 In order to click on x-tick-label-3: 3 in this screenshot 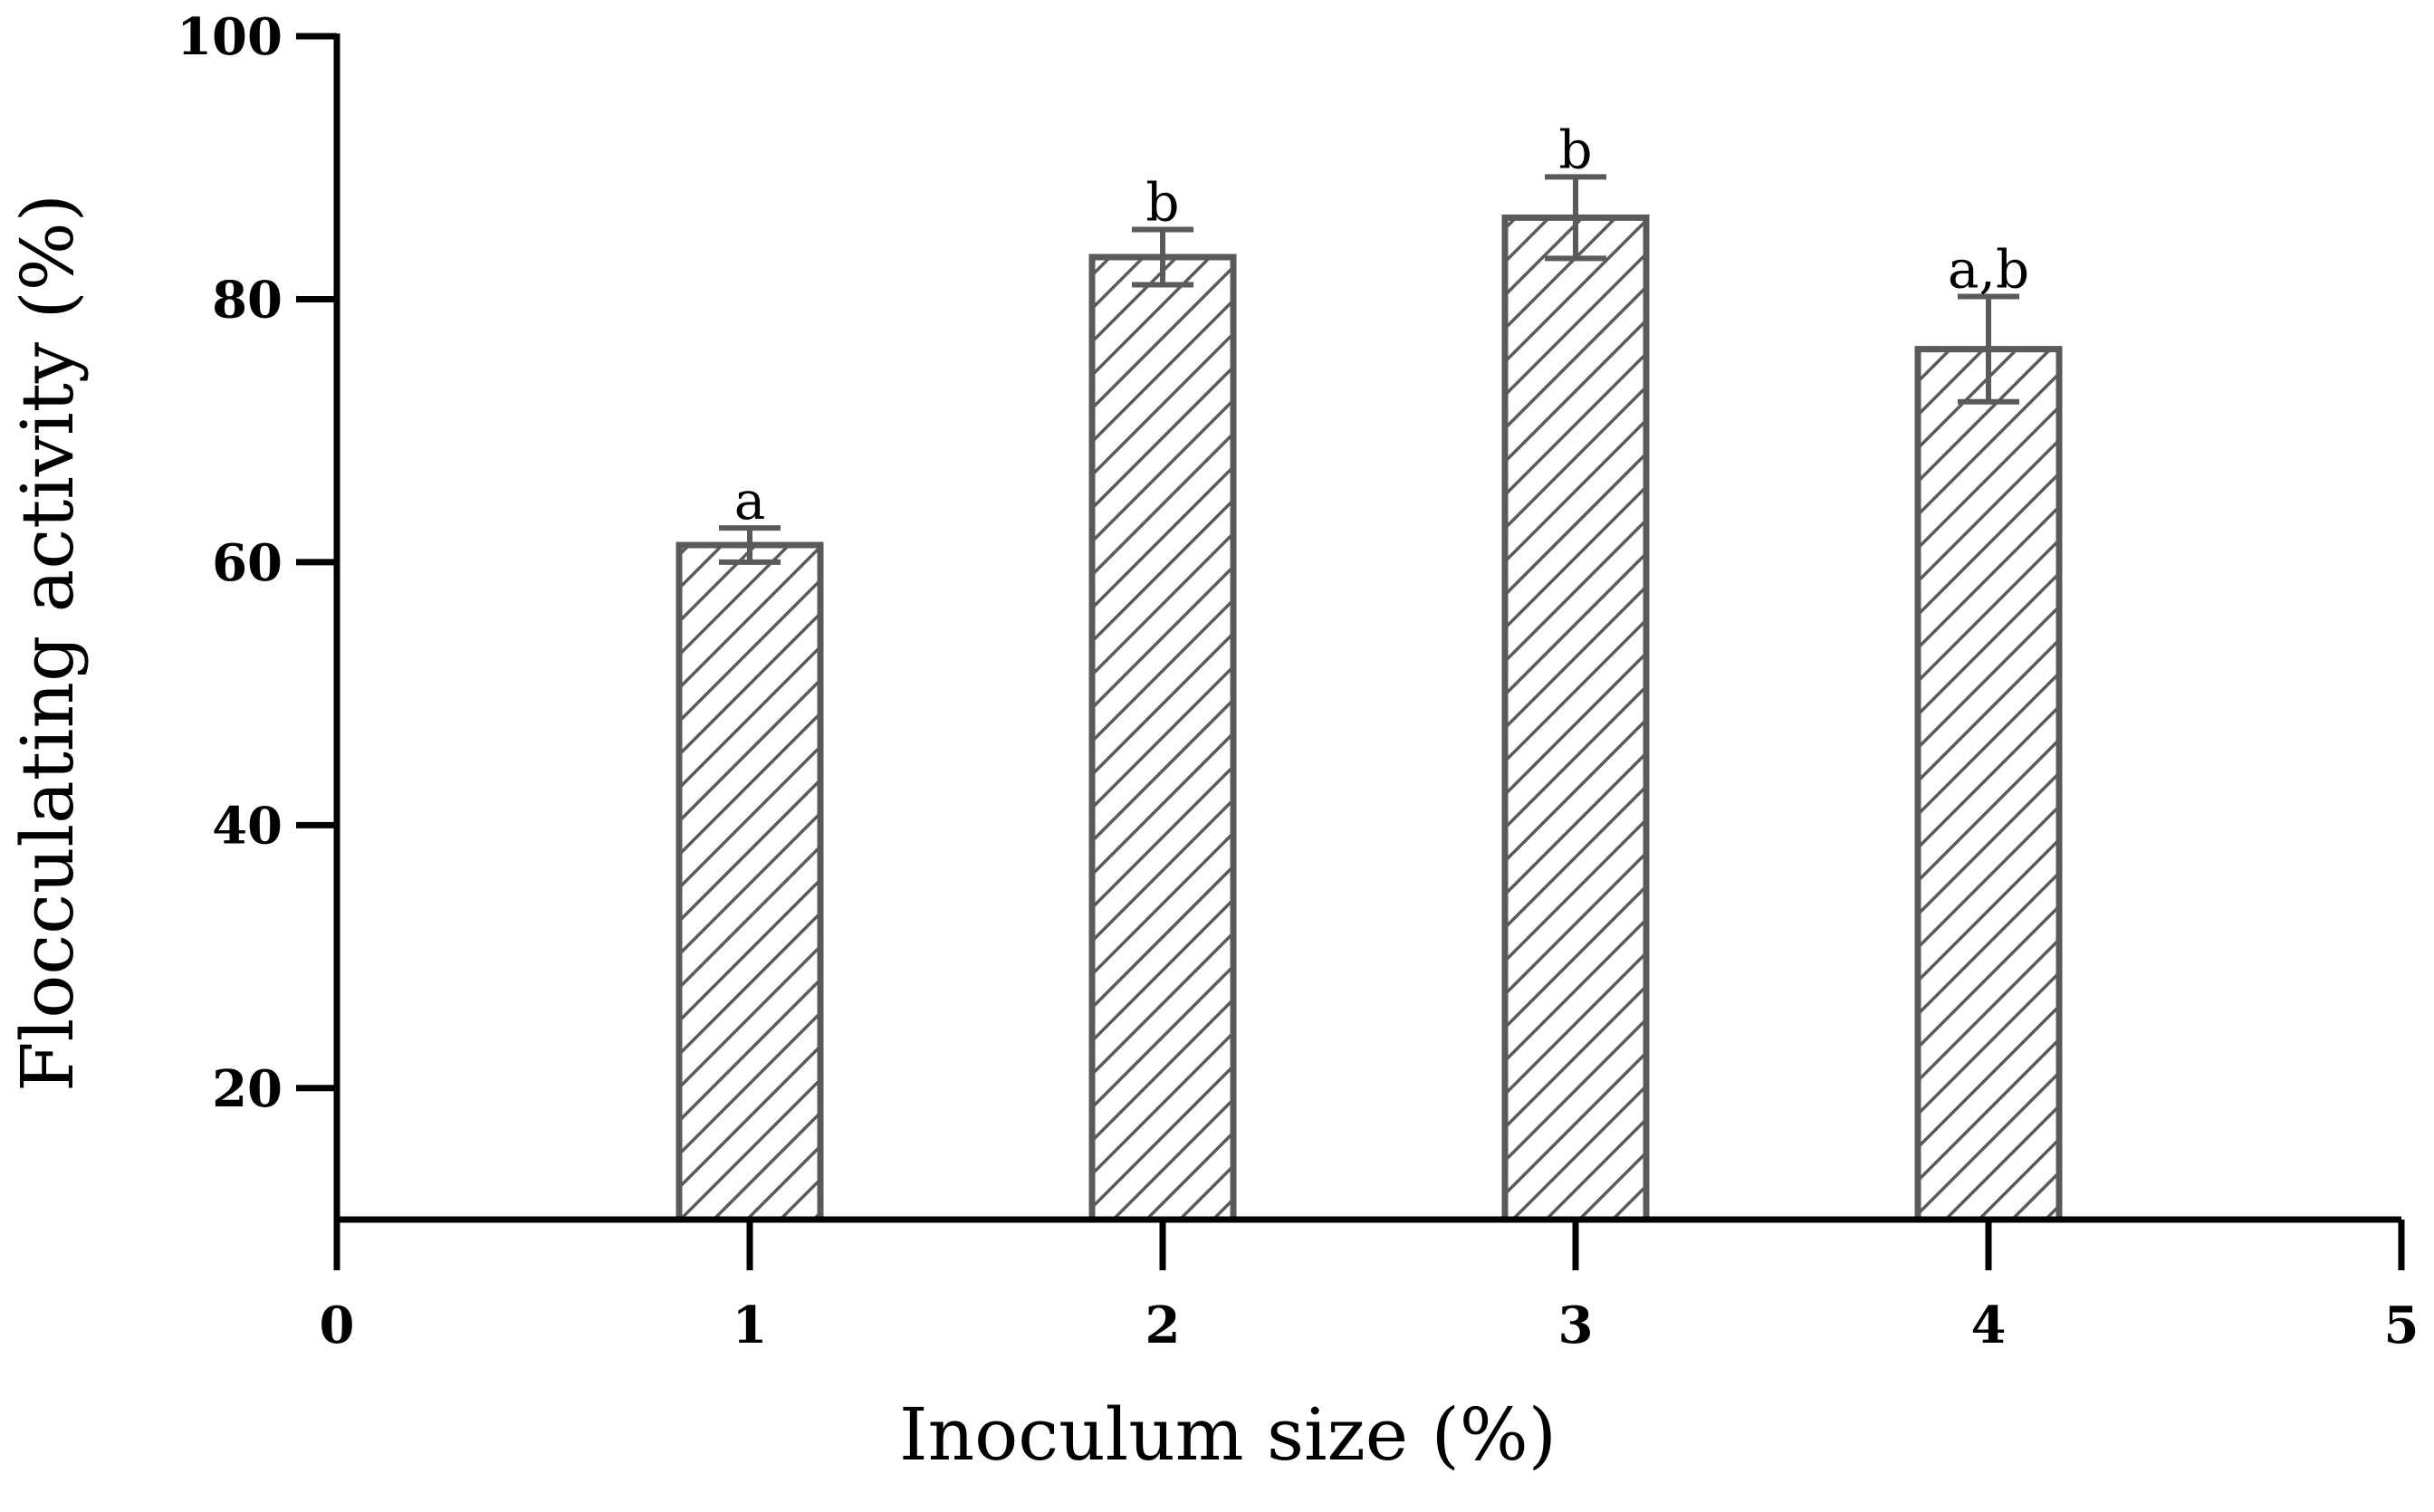, I will do `click(1576, 1325)`.